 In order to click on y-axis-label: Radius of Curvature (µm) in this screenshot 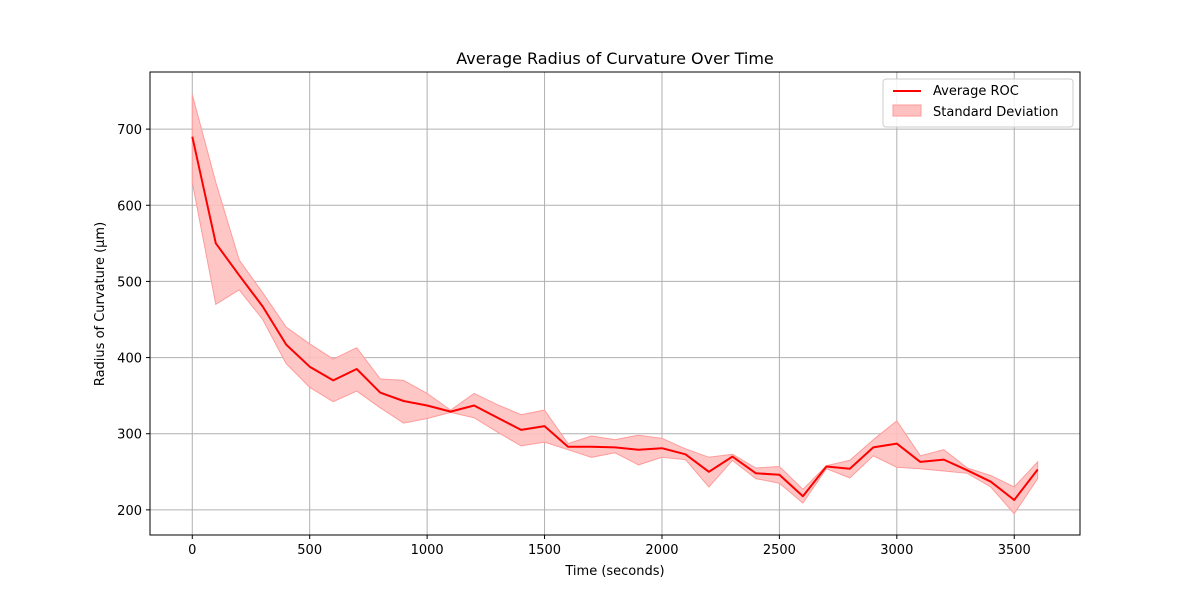, I will do `click(100, 304)`.